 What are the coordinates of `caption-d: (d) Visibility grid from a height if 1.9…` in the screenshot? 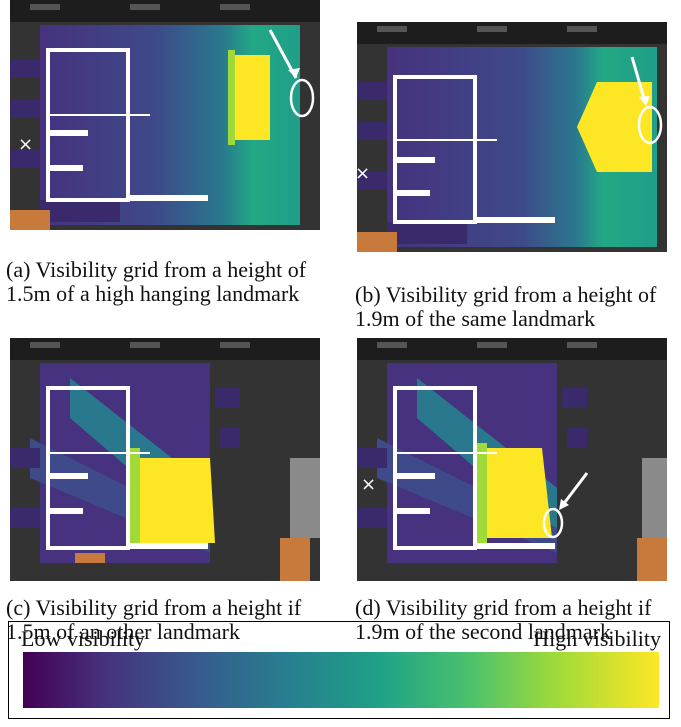 It's located at (503, 619).